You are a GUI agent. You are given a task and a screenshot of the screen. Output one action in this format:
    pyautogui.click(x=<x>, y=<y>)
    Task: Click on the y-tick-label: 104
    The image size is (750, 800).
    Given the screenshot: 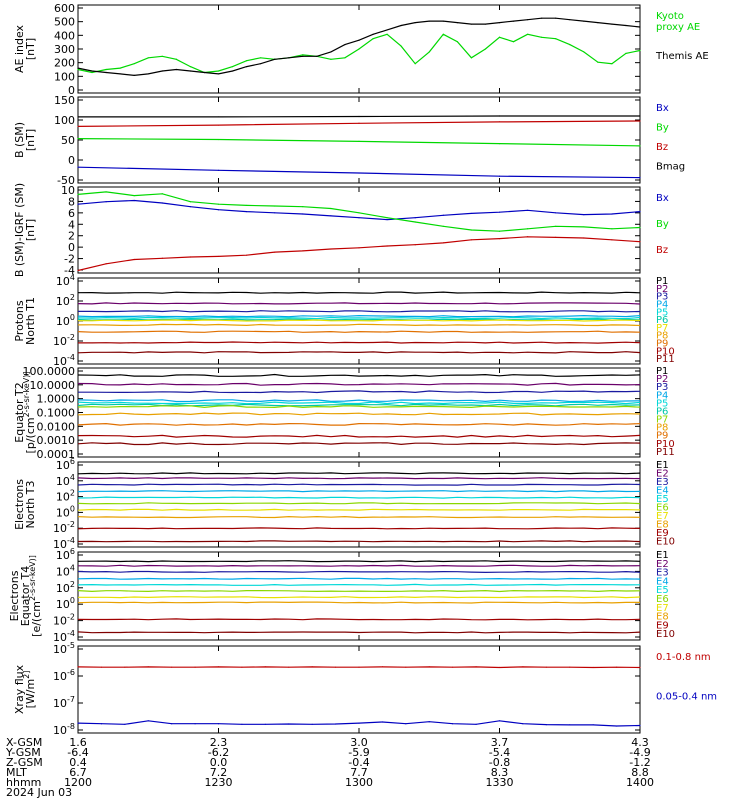 What is the action you would take?
    pyautogui.click(x=65, y=570)
    